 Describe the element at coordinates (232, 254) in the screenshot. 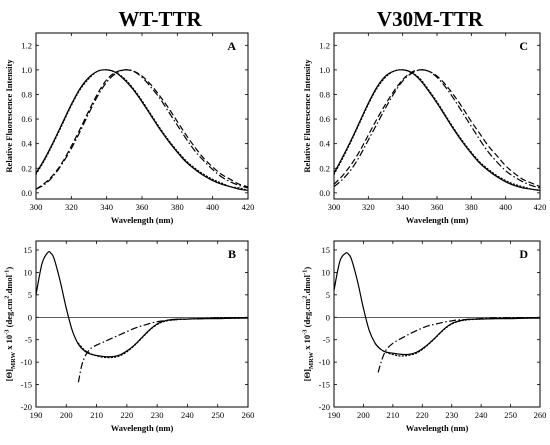

I see `panel-letter: B` at that location.